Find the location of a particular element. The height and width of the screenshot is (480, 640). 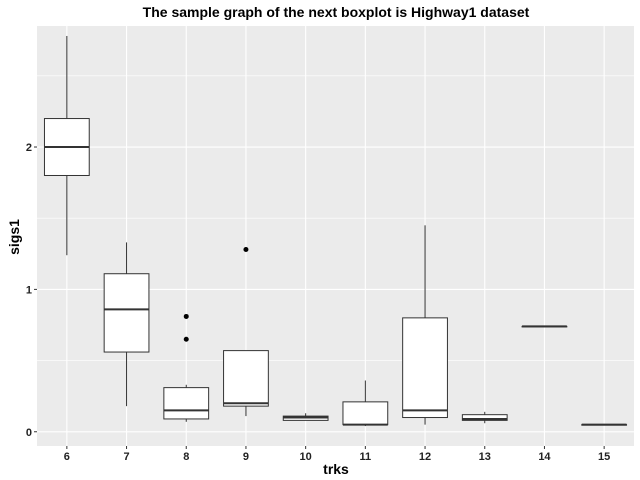

x-tick-label: 11 is located at coordinates (366, 457).